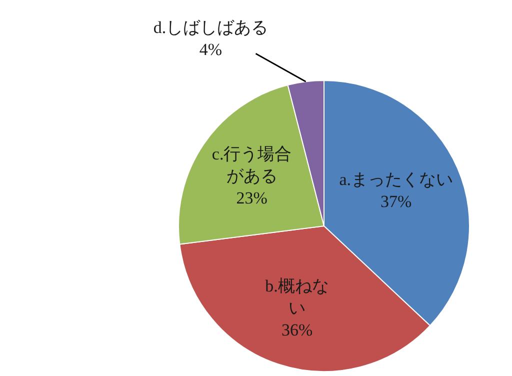 This screenshot has height=376, width=512. I want to click on data-label: 37%, so click(396, 201).